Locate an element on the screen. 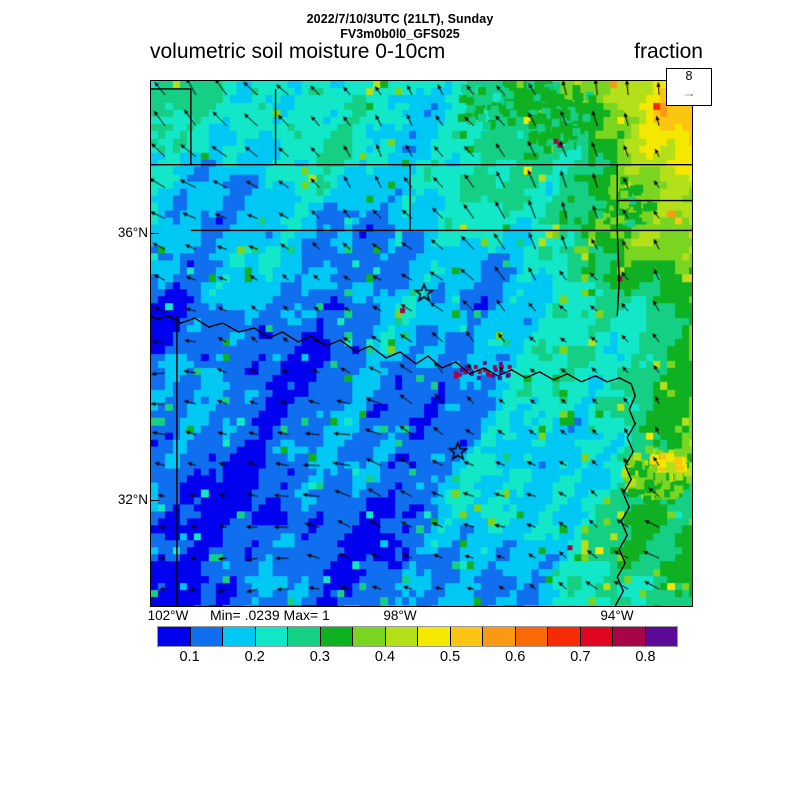  lon-label-94w: 94°W is located at coordinates (617, 615).